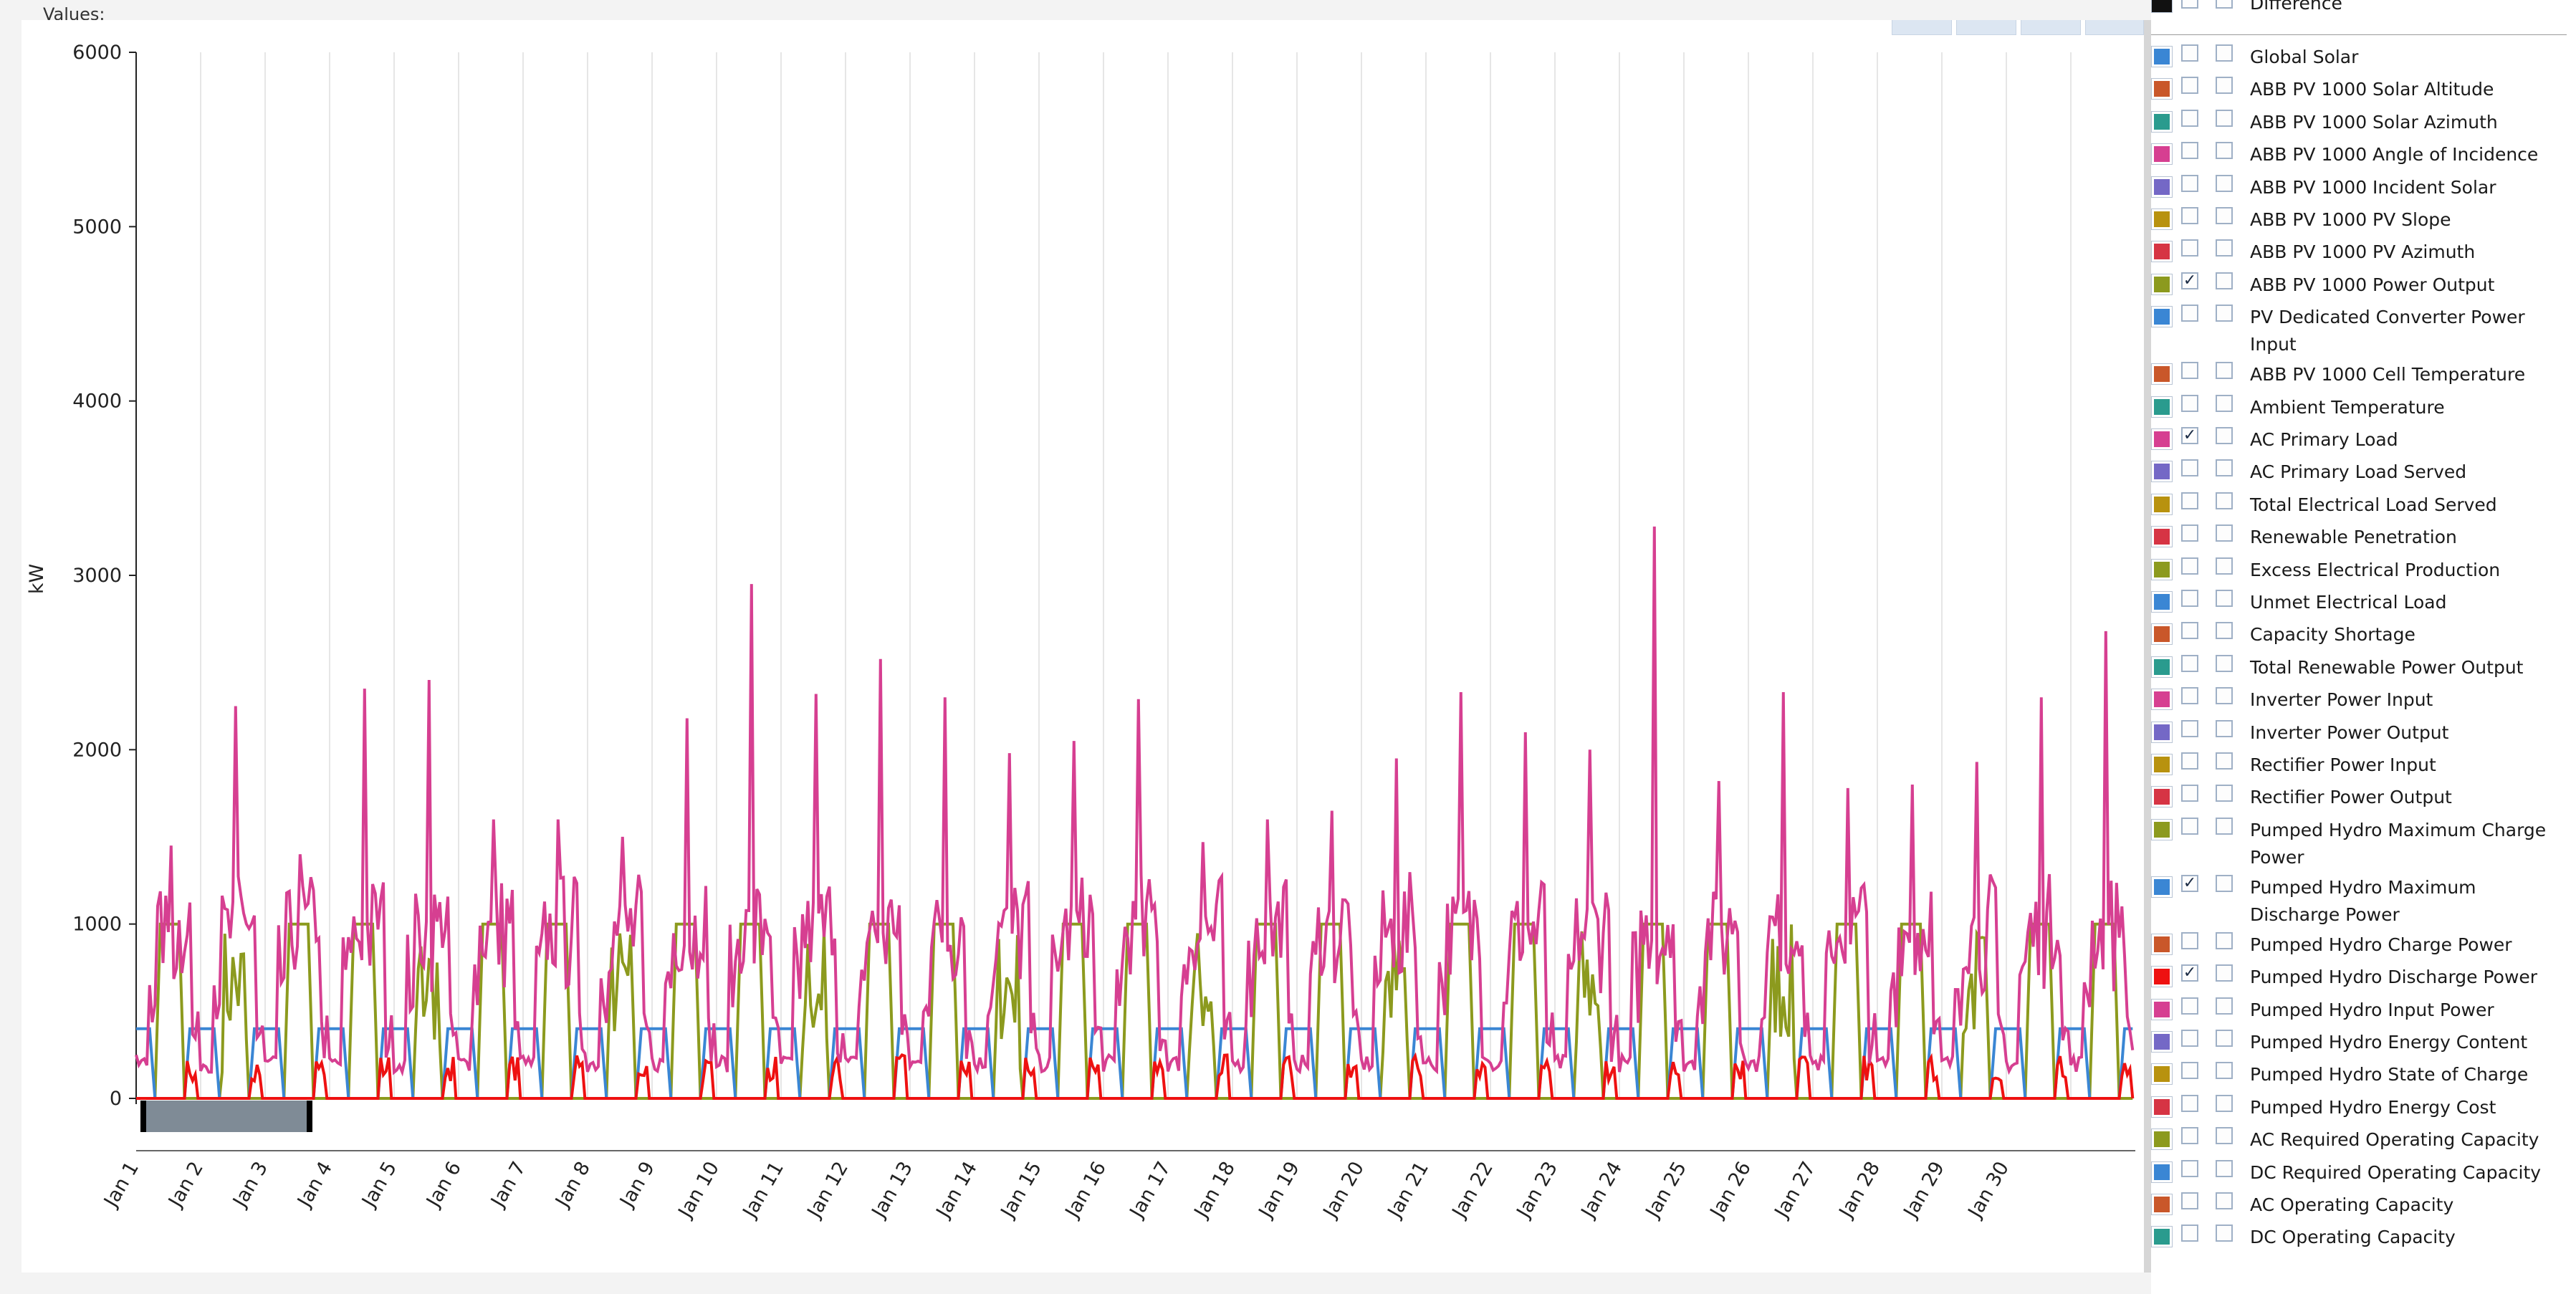  What do you see at coordinates (2359, 599) in the screenshot?
I see `legend-item-unmet-electrical-load: Unmet Electrical Load` at bounding box center [2359, 599].